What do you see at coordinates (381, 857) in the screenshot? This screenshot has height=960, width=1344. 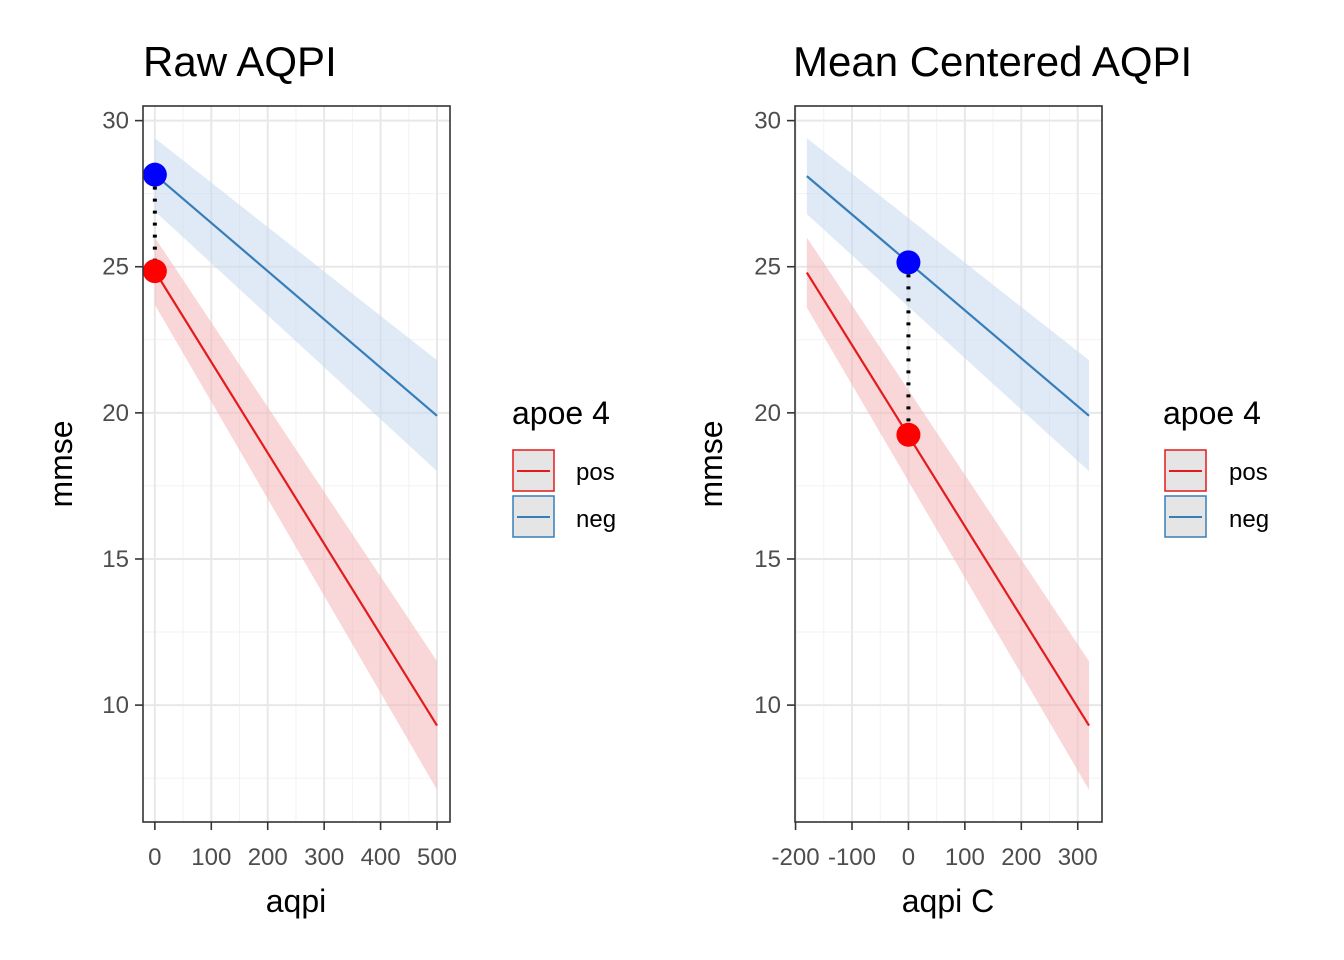 I see `x-tick-label: 400` at bounding box center [381, 857].